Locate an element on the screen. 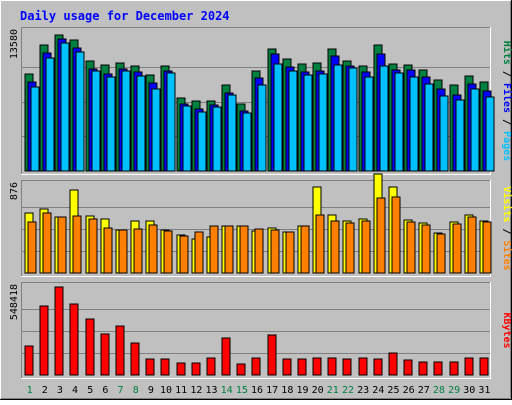 Image resolution: width=512 pixels, height=405 pixels. day-label-20: 20 is located at coordinates (318, 390).